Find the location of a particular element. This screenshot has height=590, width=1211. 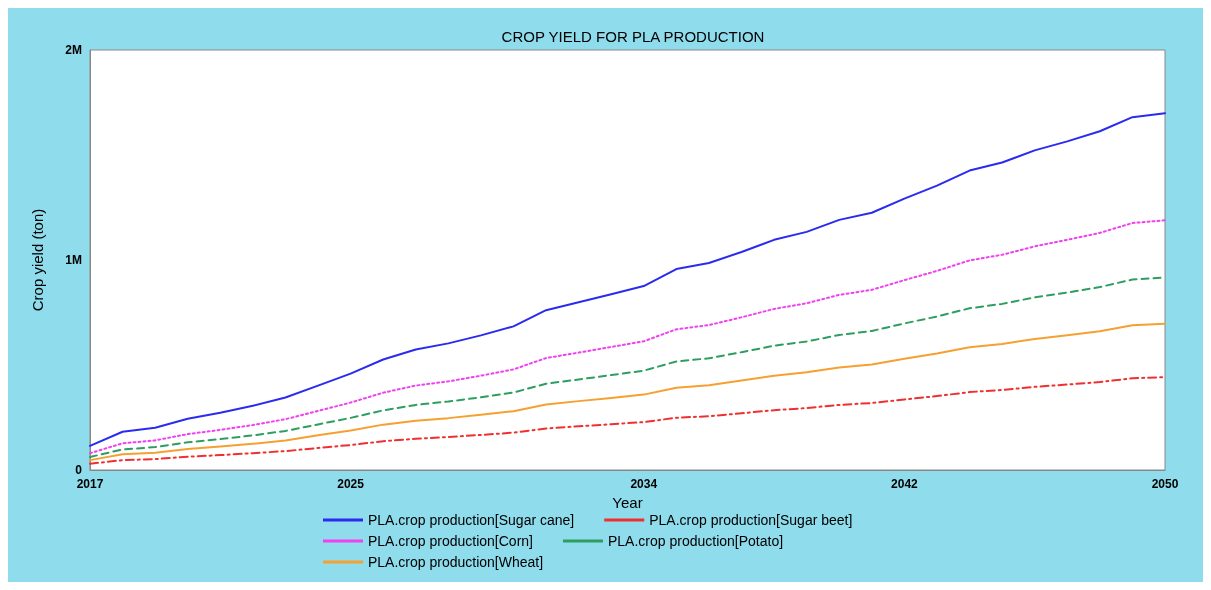

chart-title: CROP YIELD FOR PLA PRODUCTION is located at coordinates (633, 36).